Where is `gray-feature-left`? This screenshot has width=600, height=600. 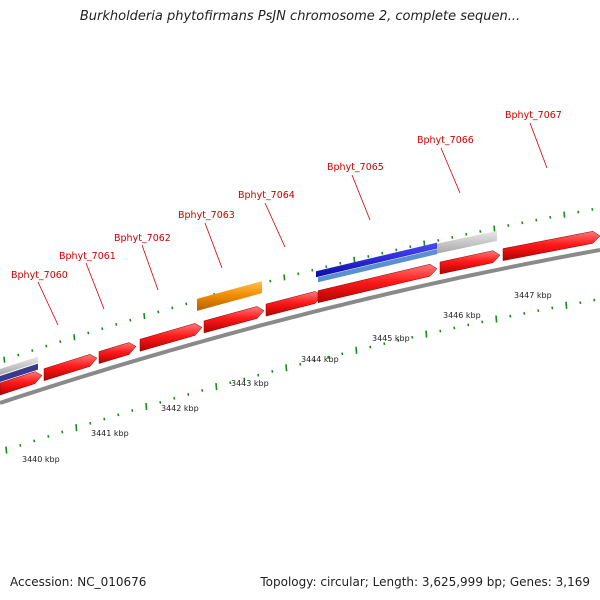 gray-feature-left is located at coordinates (19, 365).